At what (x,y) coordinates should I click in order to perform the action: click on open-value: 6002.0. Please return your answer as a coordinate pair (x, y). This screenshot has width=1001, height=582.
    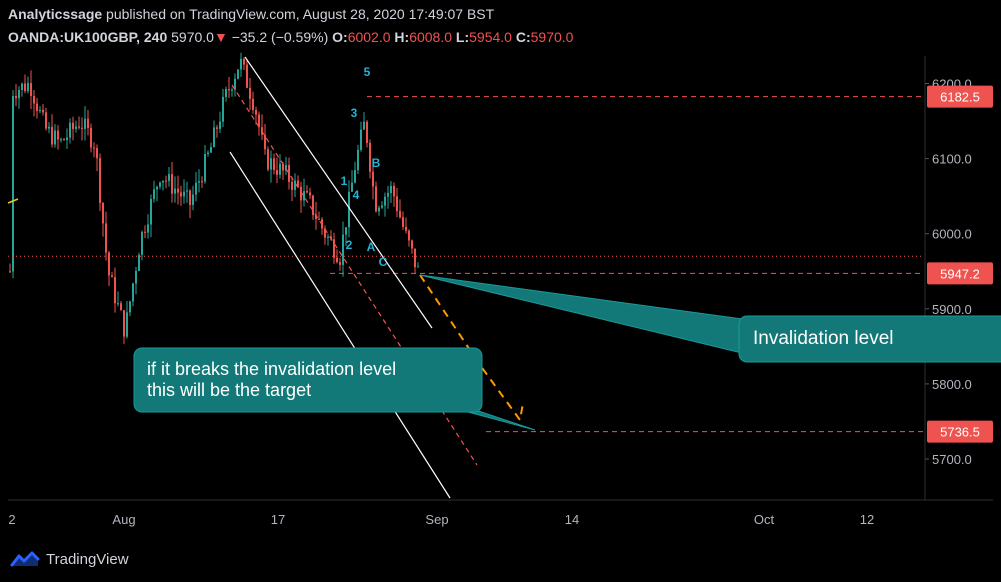
    Looking at the image, I should click on (369, 37).